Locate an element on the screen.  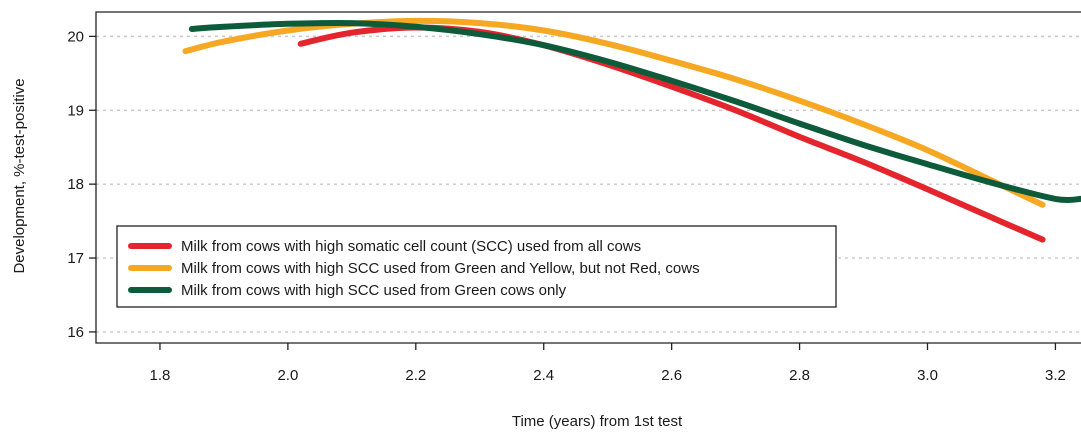
x-tick-label: 2.0 is located at coordinates (287, 375).